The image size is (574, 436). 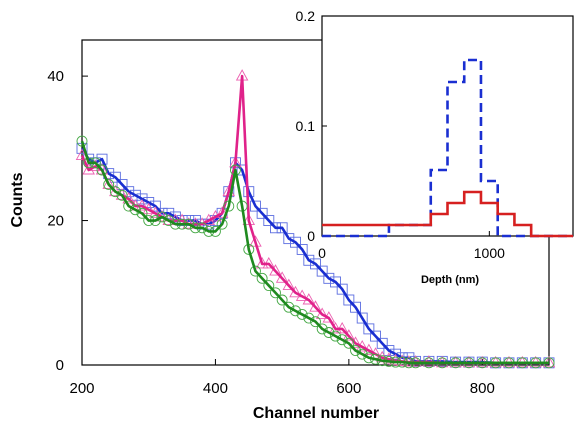 What do you see at coordinates (81, 388) in the screenshot?
I see `main-x-tick-label: 200` at bounding box center [81, 388].